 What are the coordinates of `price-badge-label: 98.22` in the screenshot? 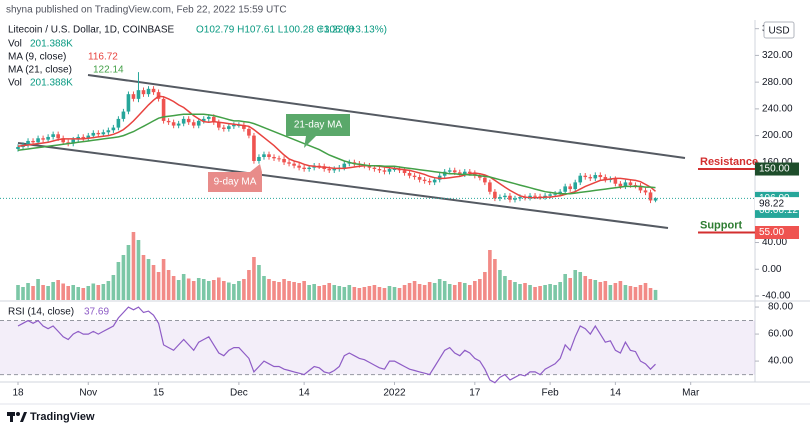 It's located at (771, 203).